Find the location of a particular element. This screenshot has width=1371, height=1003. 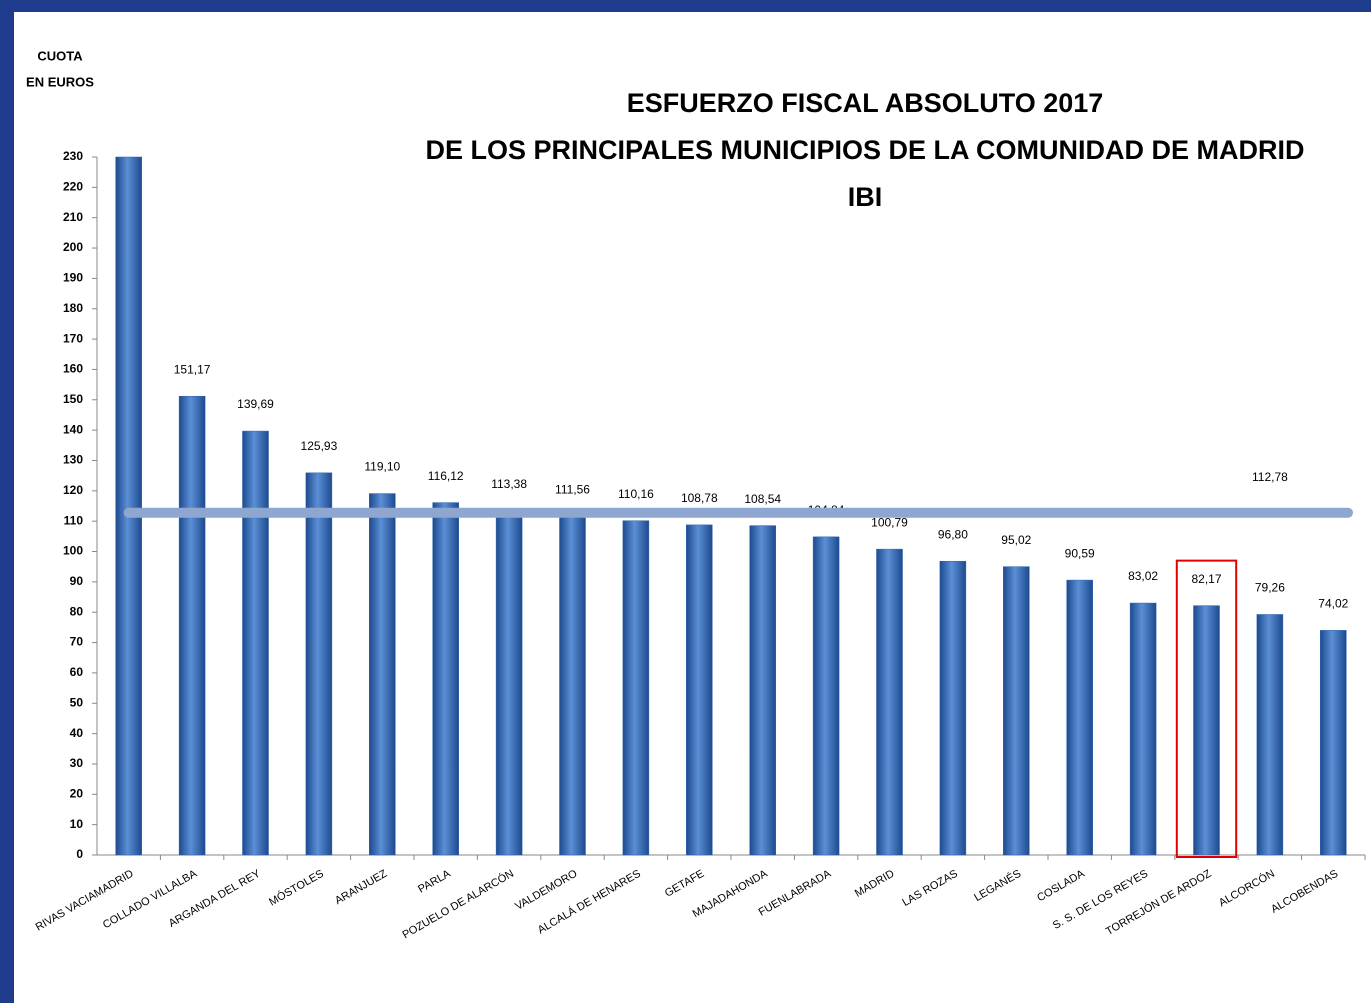

value-label: 111,56 is located at coordinates (572, 490).